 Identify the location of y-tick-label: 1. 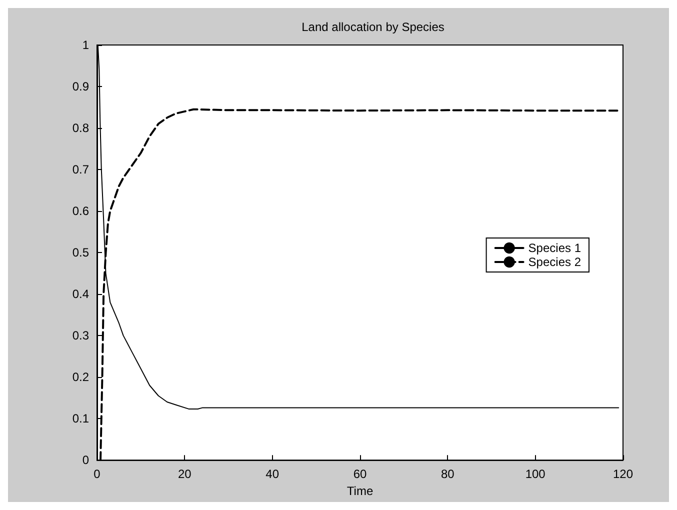
(86, 45).